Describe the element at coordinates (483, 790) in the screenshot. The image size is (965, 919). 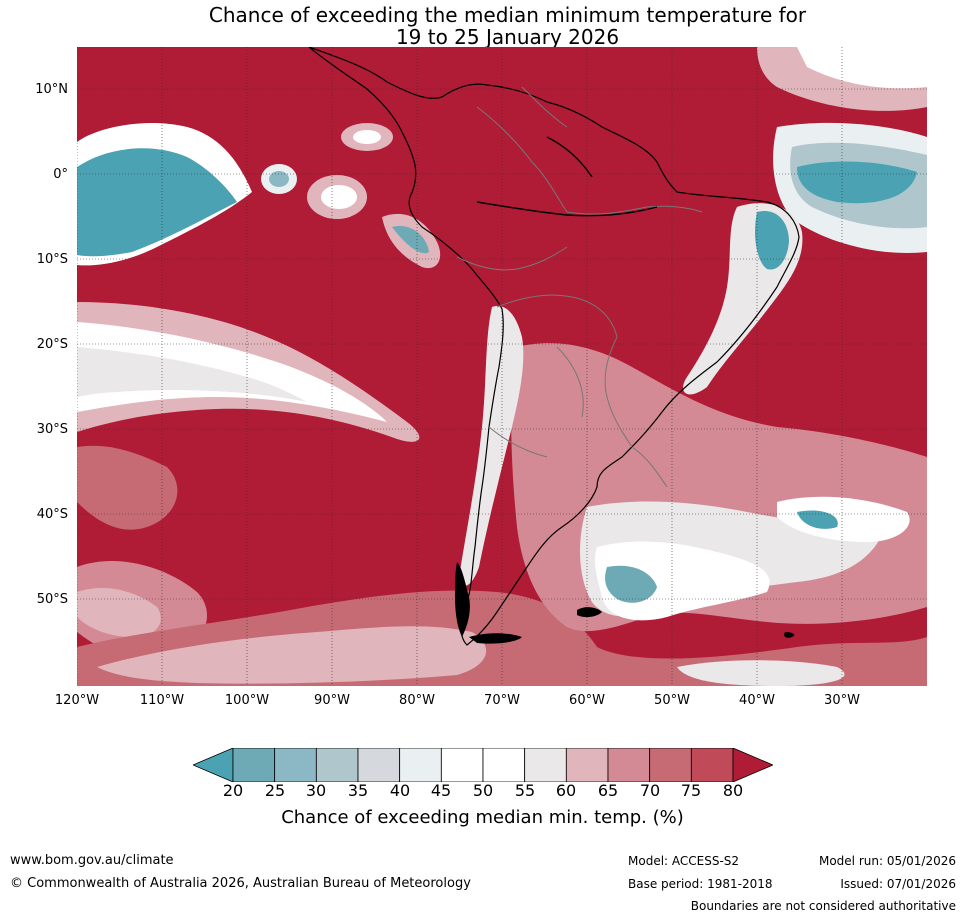
I see `colorbar-tick: 50` at that location.